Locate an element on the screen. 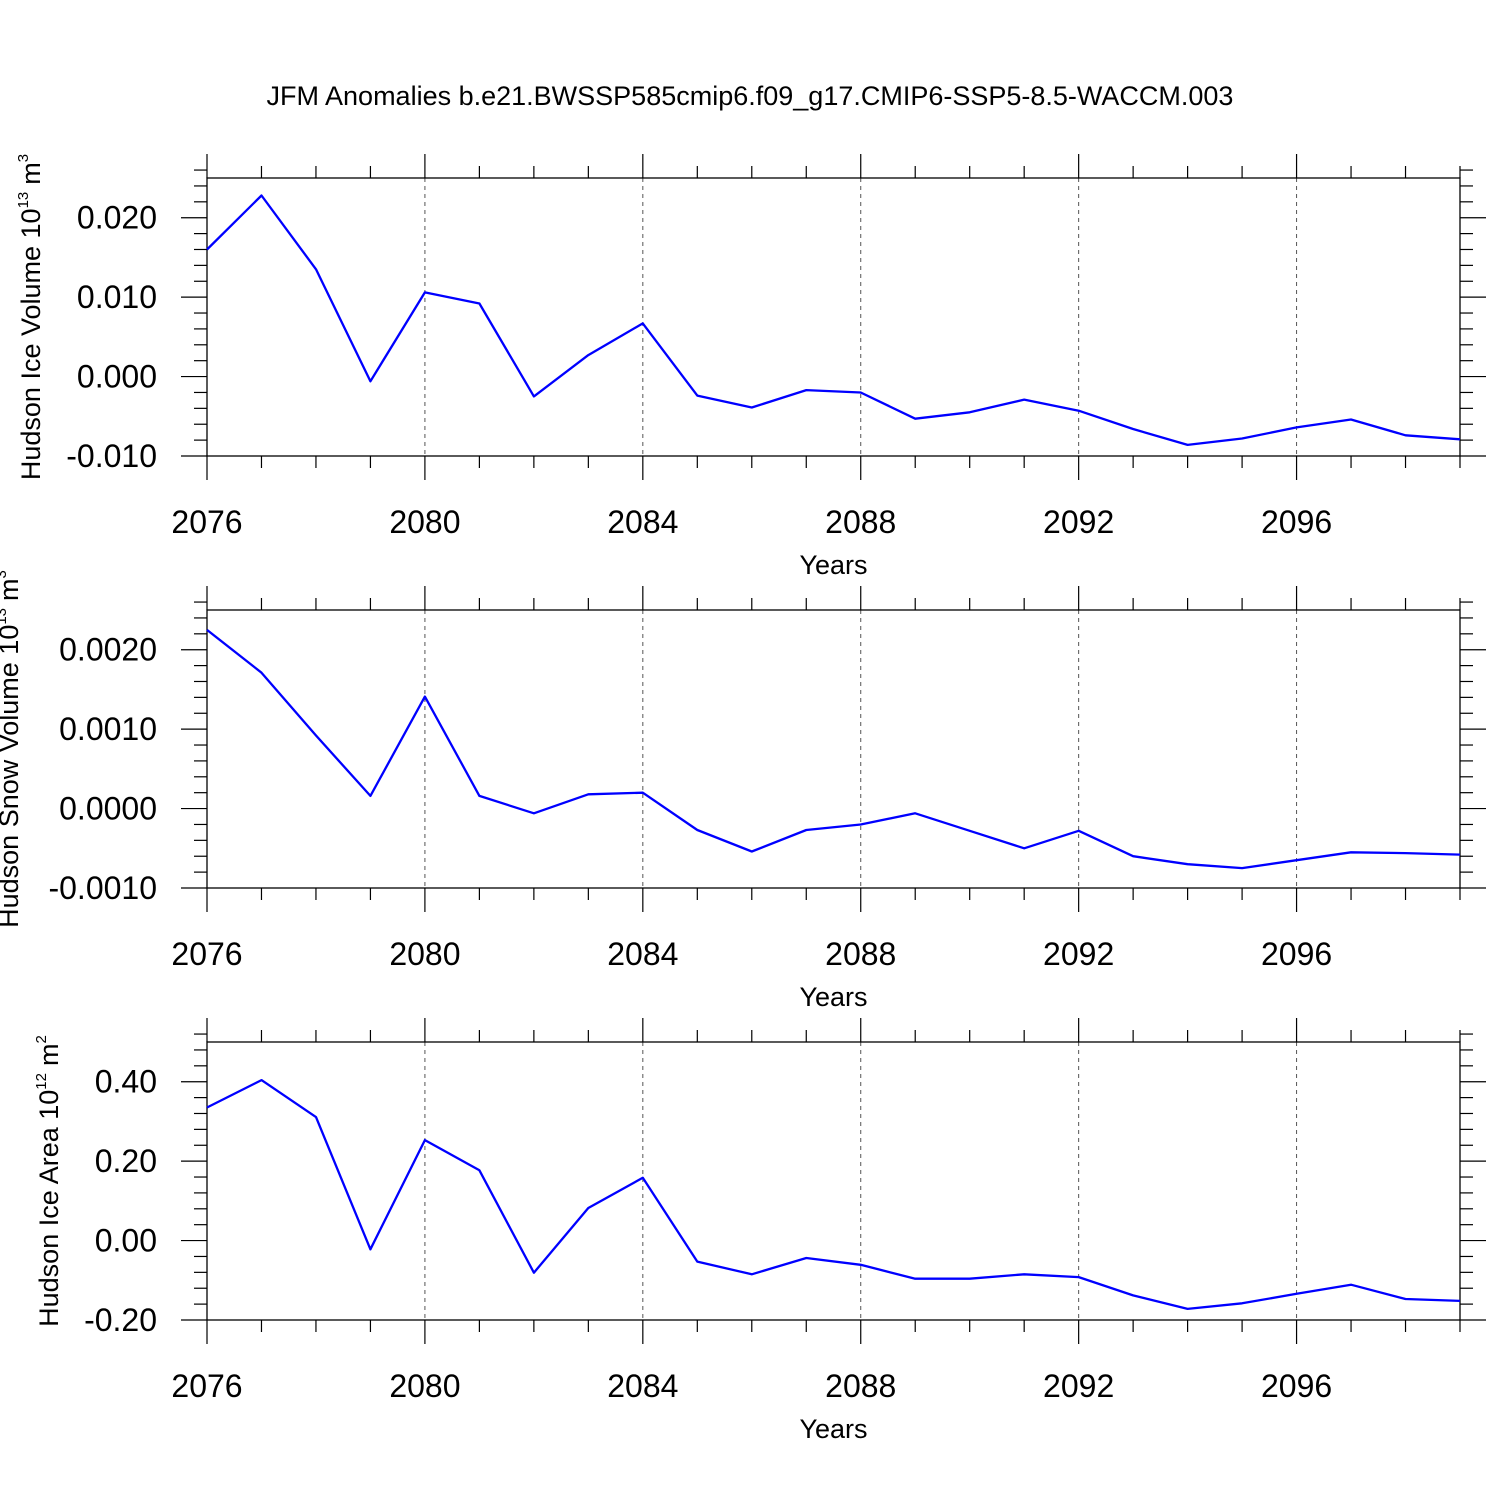 This screenshot has width=1500, height=1500. y-axis-label: Hudson Ice Area 1012 m2 is located at coordinates (48, 1181).